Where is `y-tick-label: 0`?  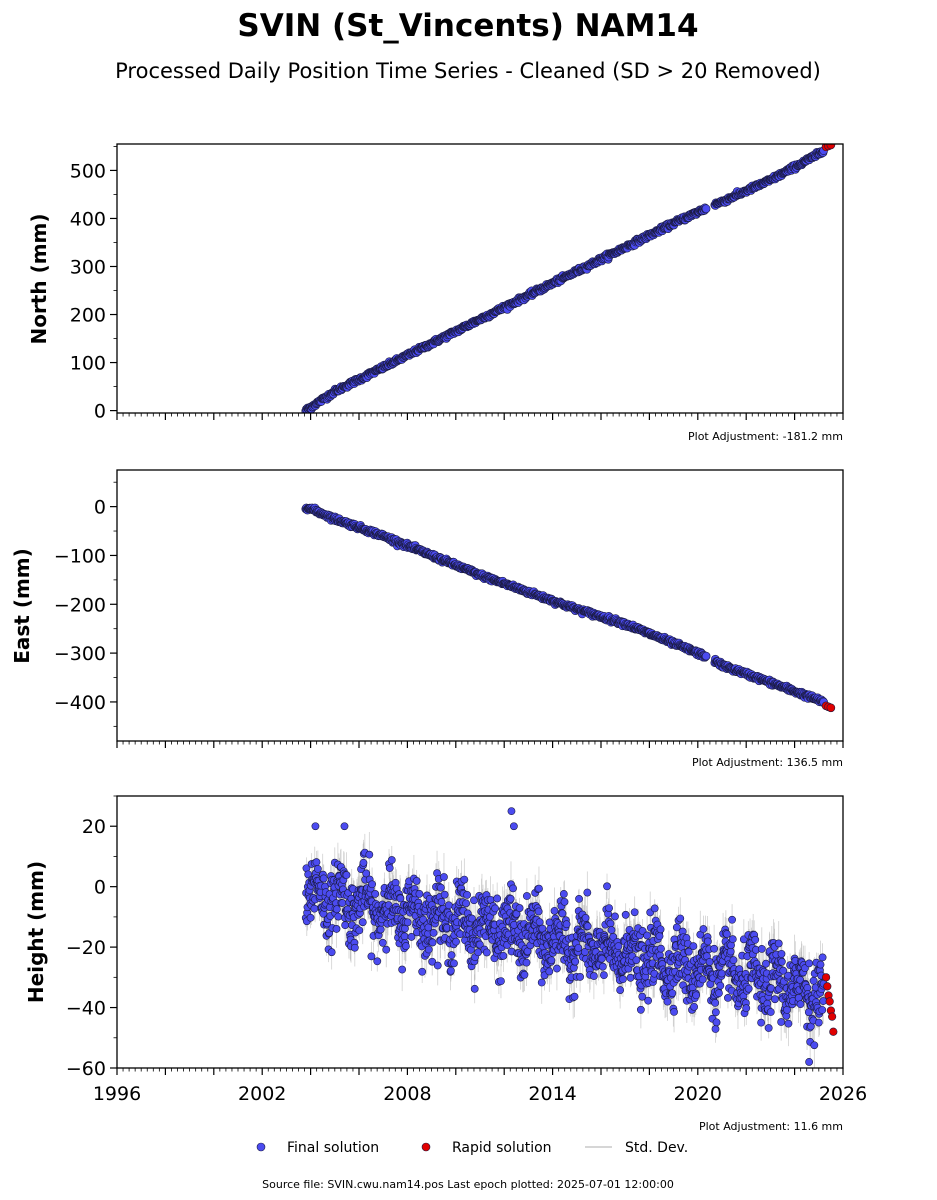 y-tick-label: 0 is located at coordinates (100, 412).